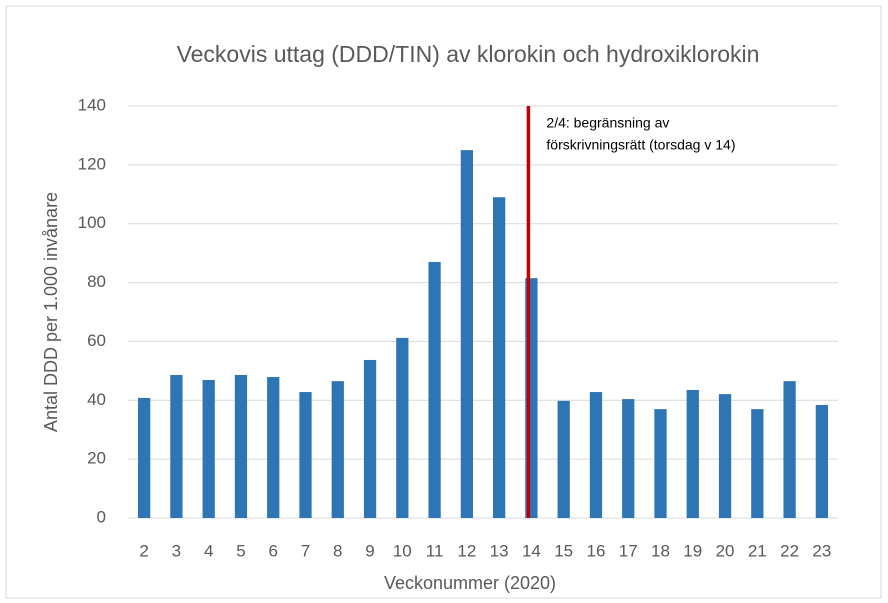 This screenshot has height=603, width=888. Describe the element at coordinates (96, 340) in the screenshot. I see `y-tick-label: 60` at that location.